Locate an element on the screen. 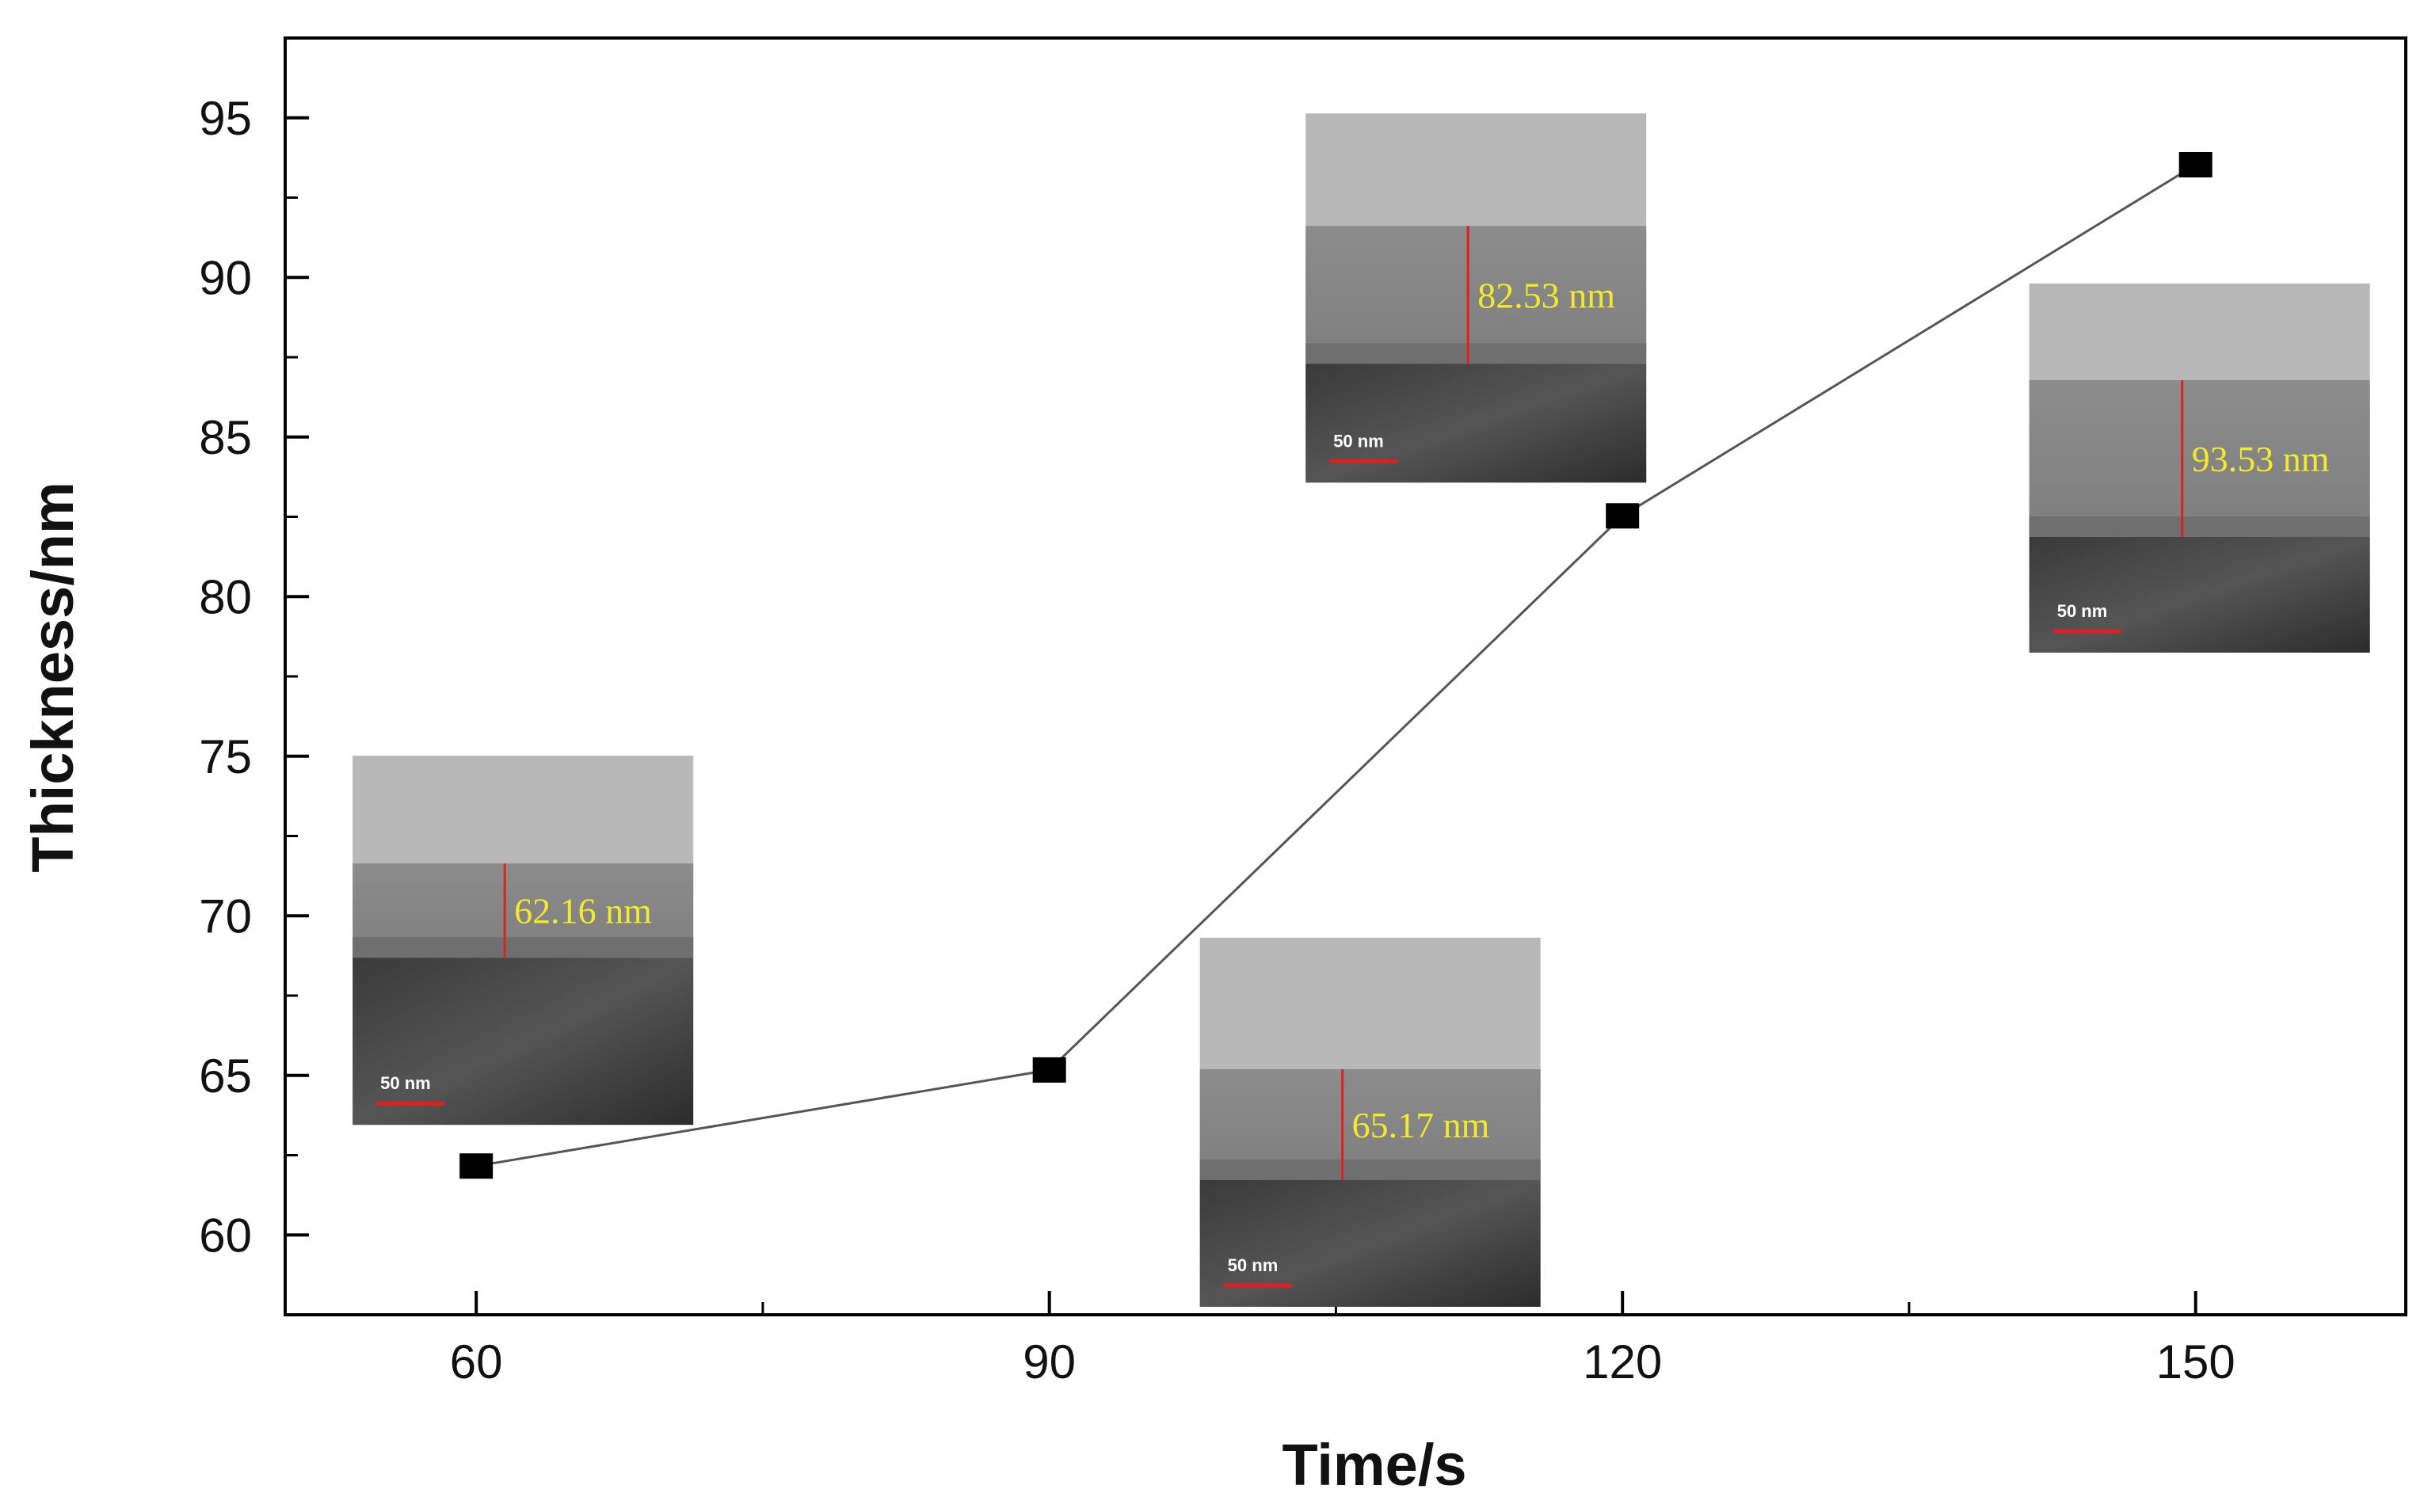  x-axis-ticks: 60 90 120 150 is located at coordinates (1342, 1339).